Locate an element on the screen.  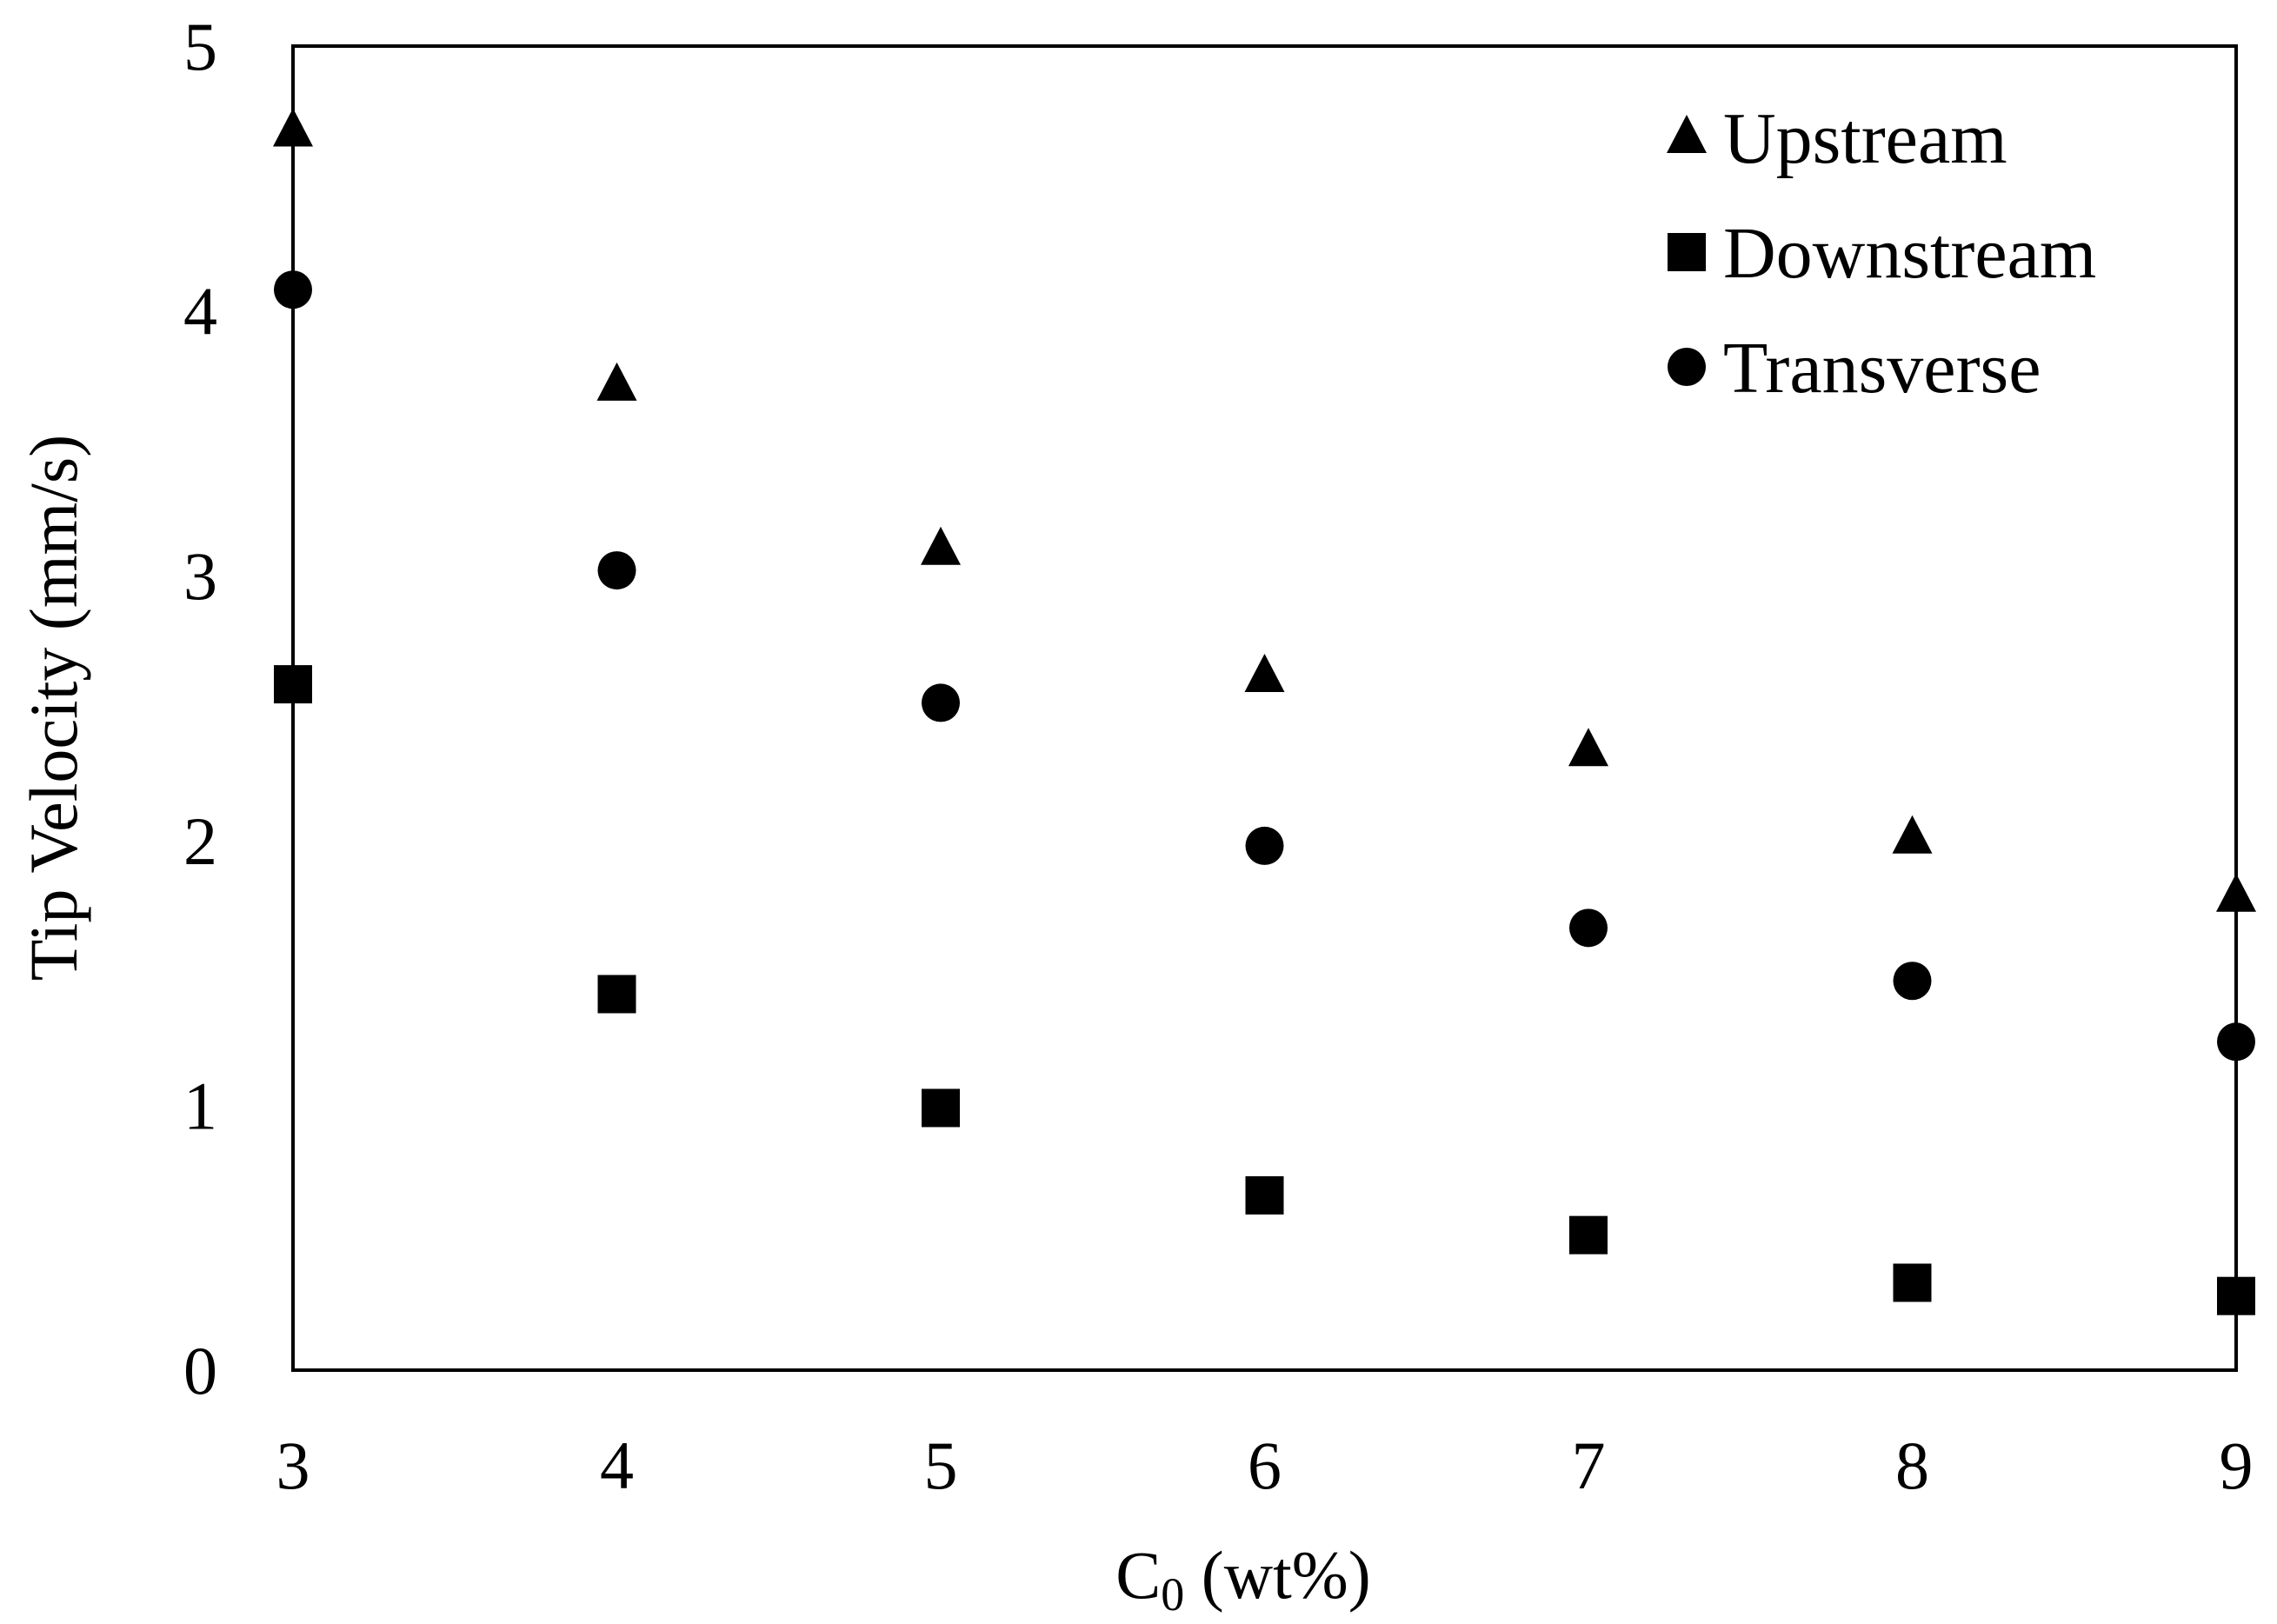
legend-label-transverse: Transverse is located at coordinates (1882, 369).